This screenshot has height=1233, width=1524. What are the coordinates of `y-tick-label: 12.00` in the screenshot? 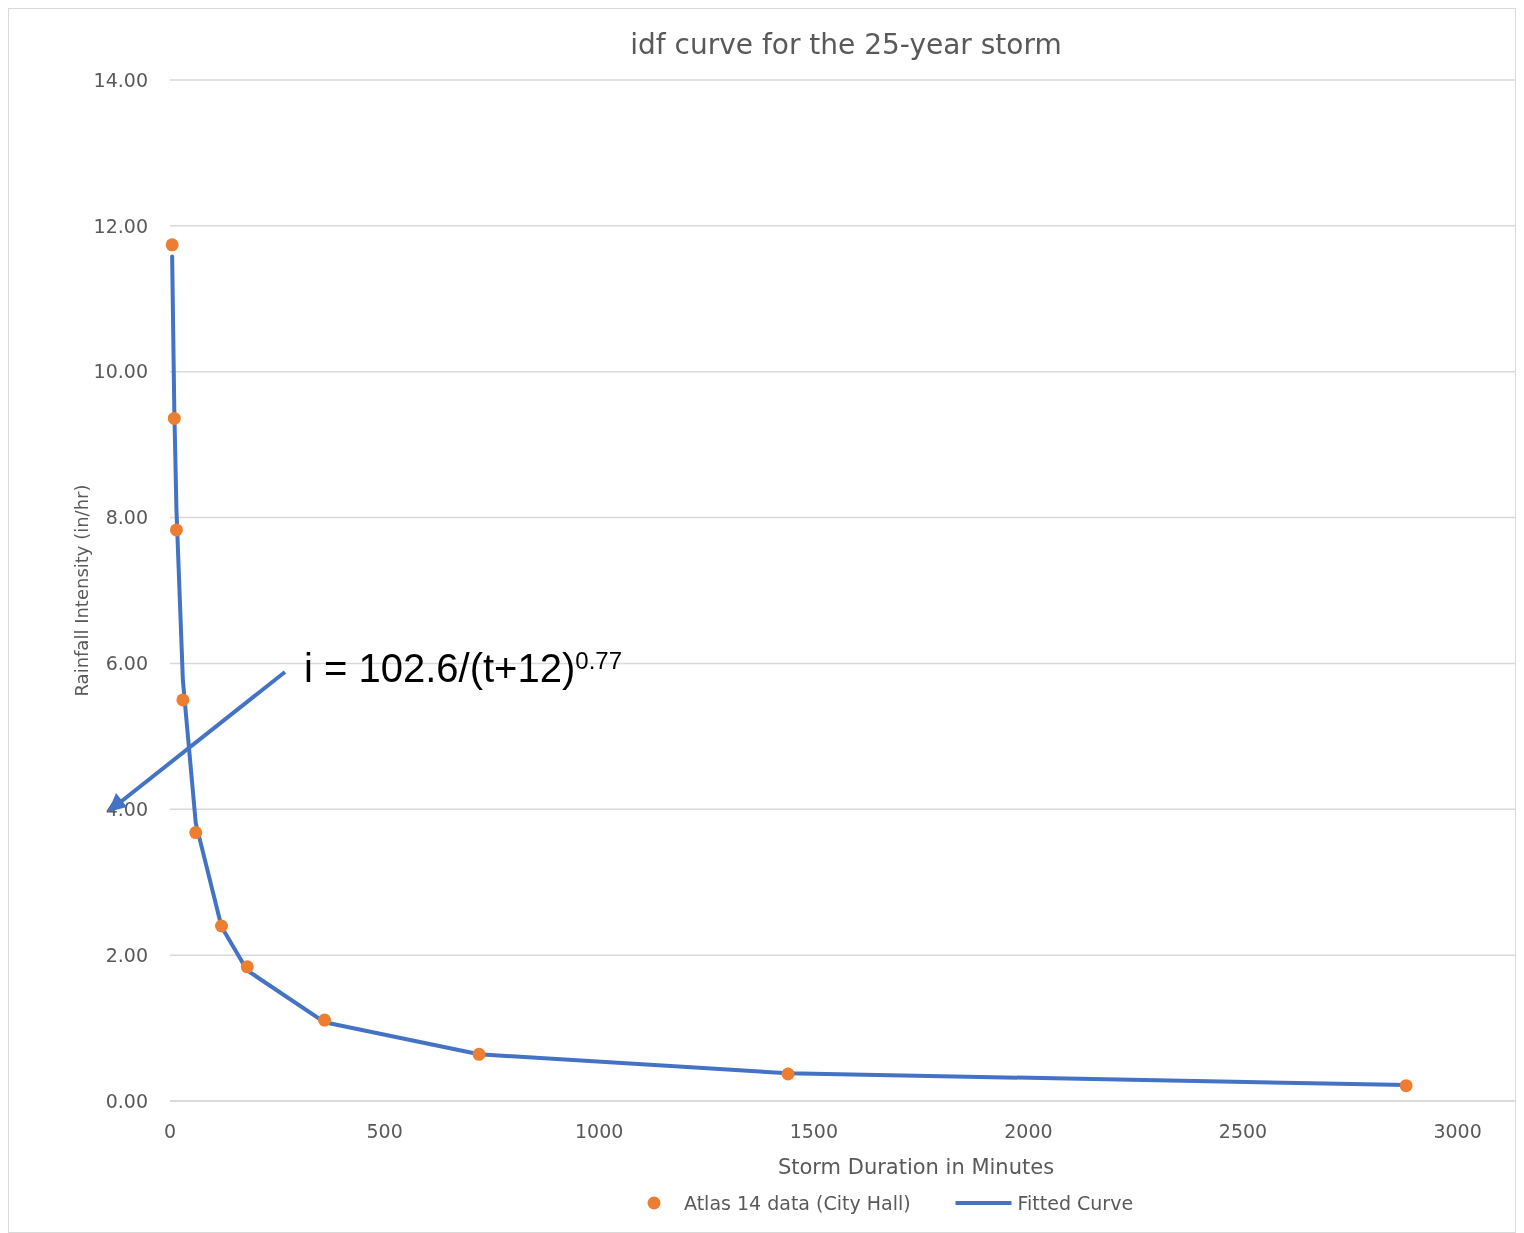 It's located at (120, 225).